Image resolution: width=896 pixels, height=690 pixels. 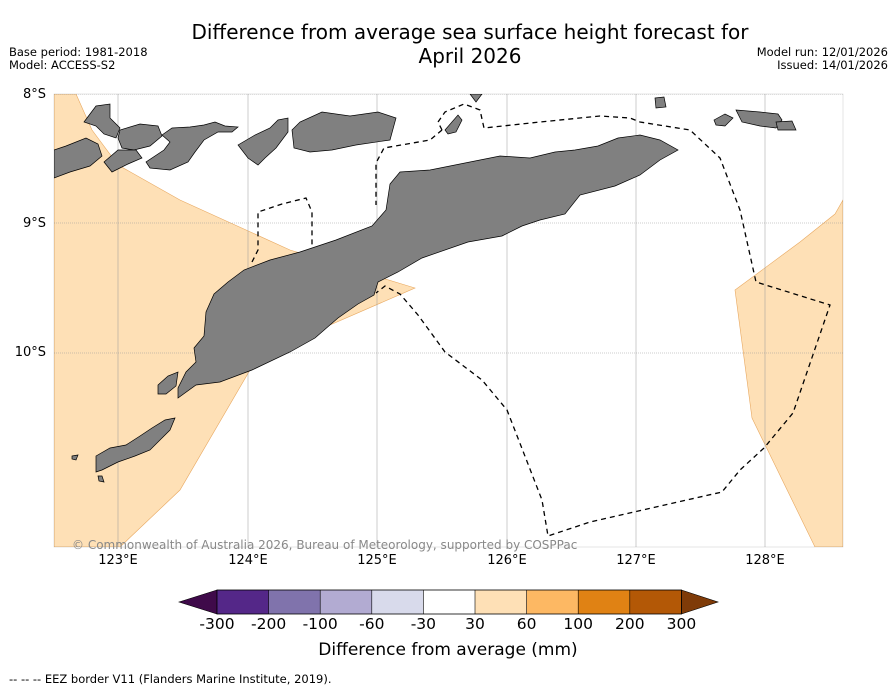 I want to click on colorbar-tick-label: 300, so click(x=681, y=624).